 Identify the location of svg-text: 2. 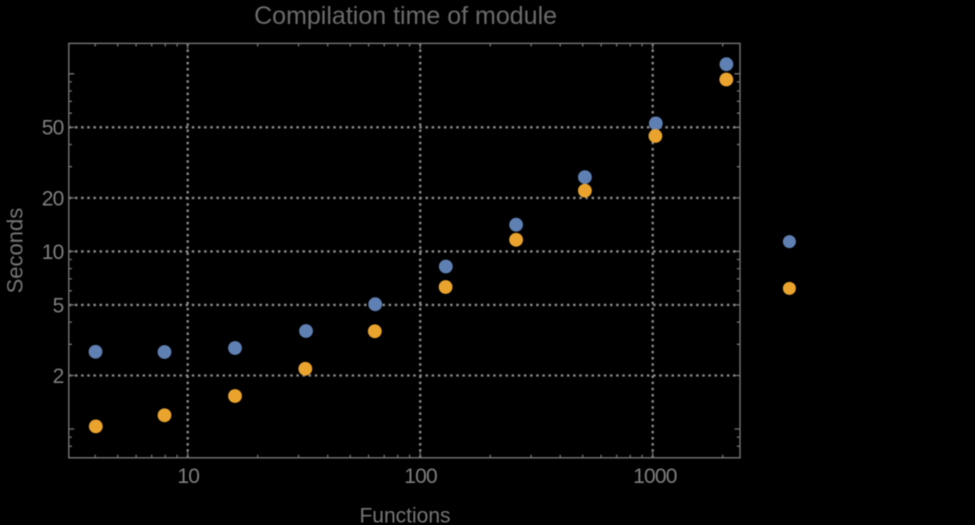
(58, 376).